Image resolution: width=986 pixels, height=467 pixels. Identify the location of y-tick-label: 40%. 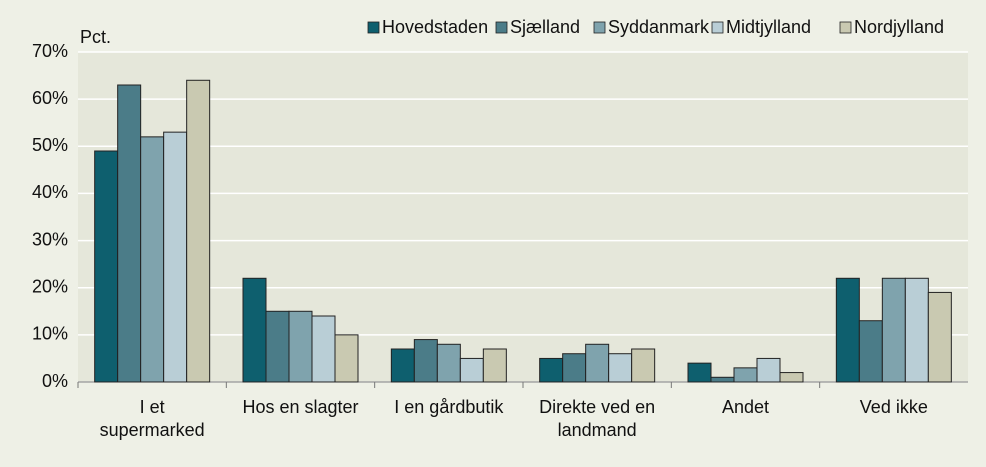
(50, 192).